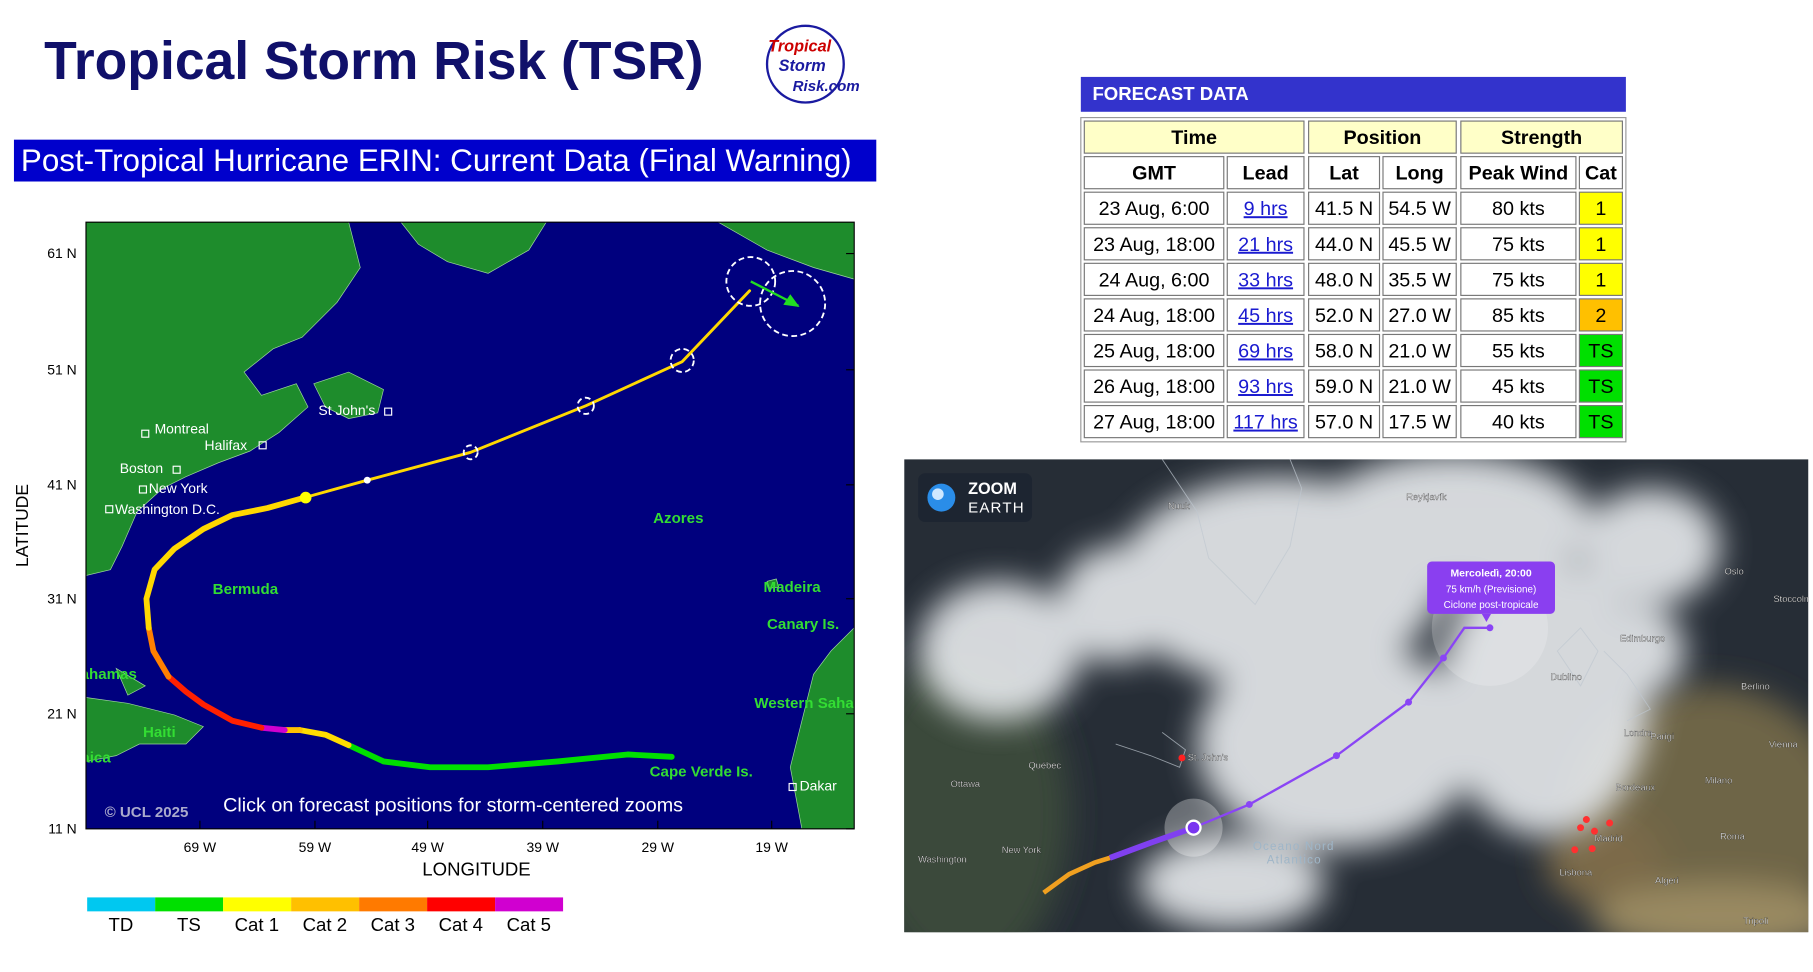 Image resolution: width=1813 pixels, height=972 pixels. Describe the element at coordinates (81, 758) in the screenshot. I see `place-label: Jamaica` at that location.